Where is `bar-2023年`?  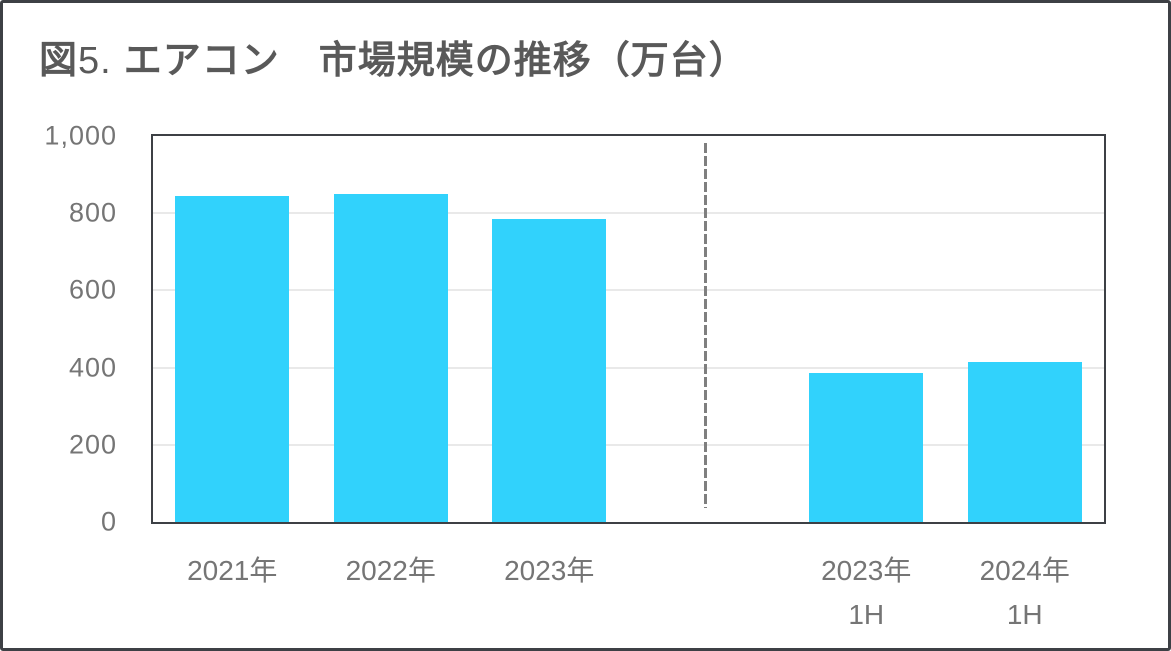
bar-2023年 is located at coordinates (549, 370).